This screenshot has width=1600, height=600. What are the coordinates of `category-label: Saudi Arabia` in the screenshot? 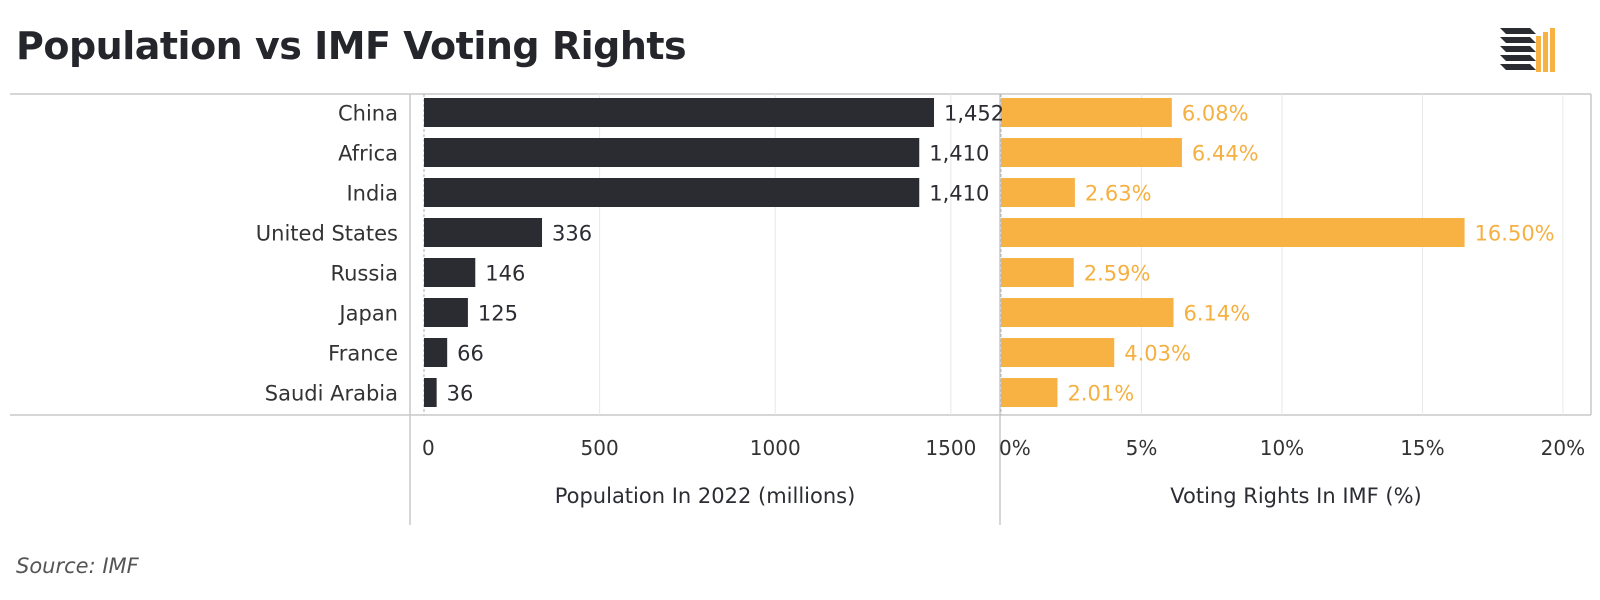 It's located at (331, 394).